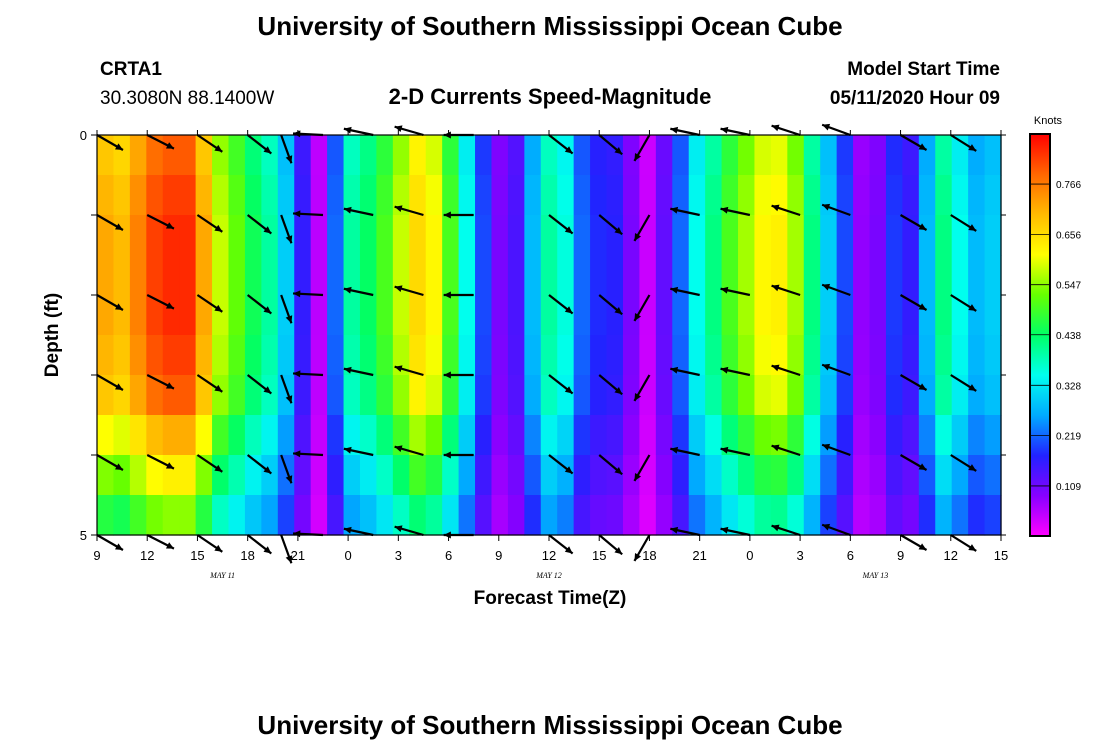 The image size is (1100, 750). What do you see at coordinates (1068, 185) in the screenshot?
I see `colorbar-tick-label: 0.766` at bounding box center [1068, 185].